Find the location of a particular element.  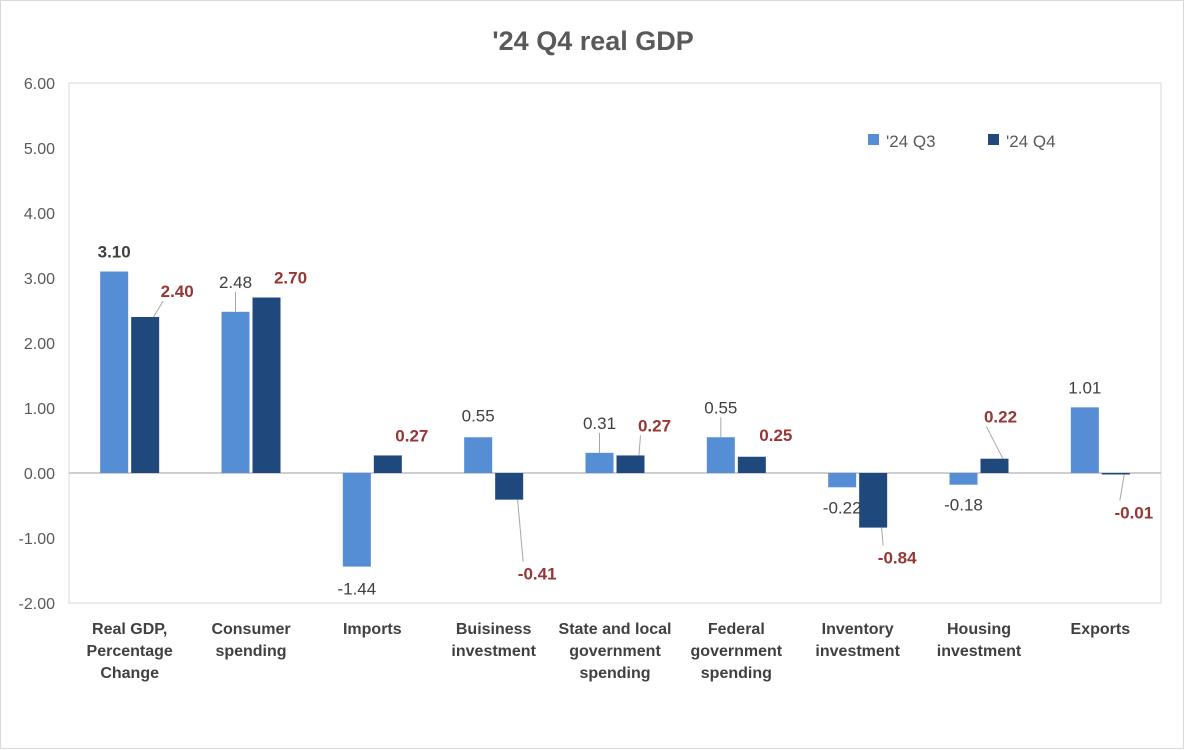

chart-title: '24 Q4 real GDP is located at coordinates (593, 41).